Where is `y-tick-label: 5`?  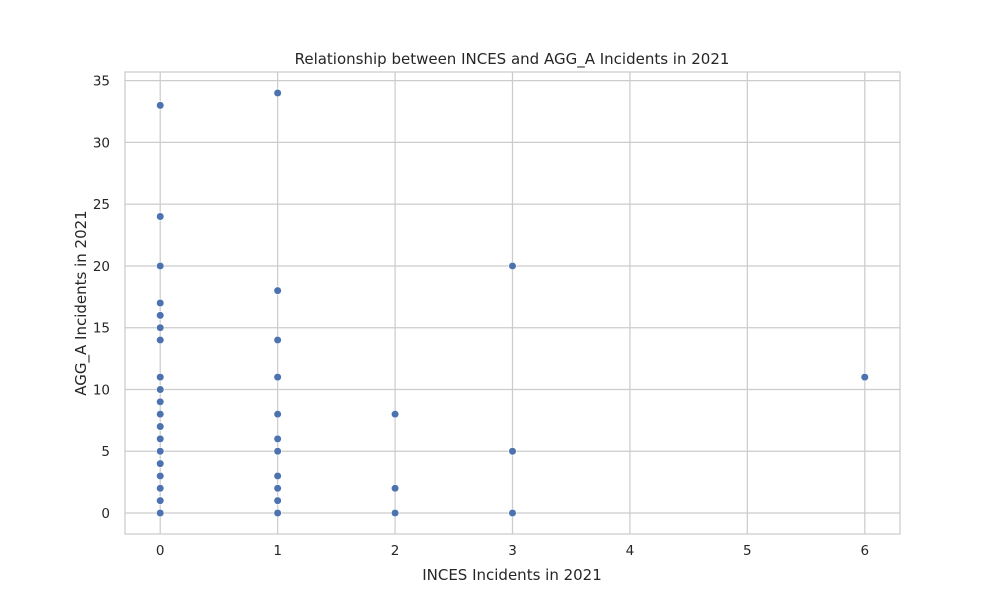
y-tick-label: 5 is located at coordinates (105, 452).